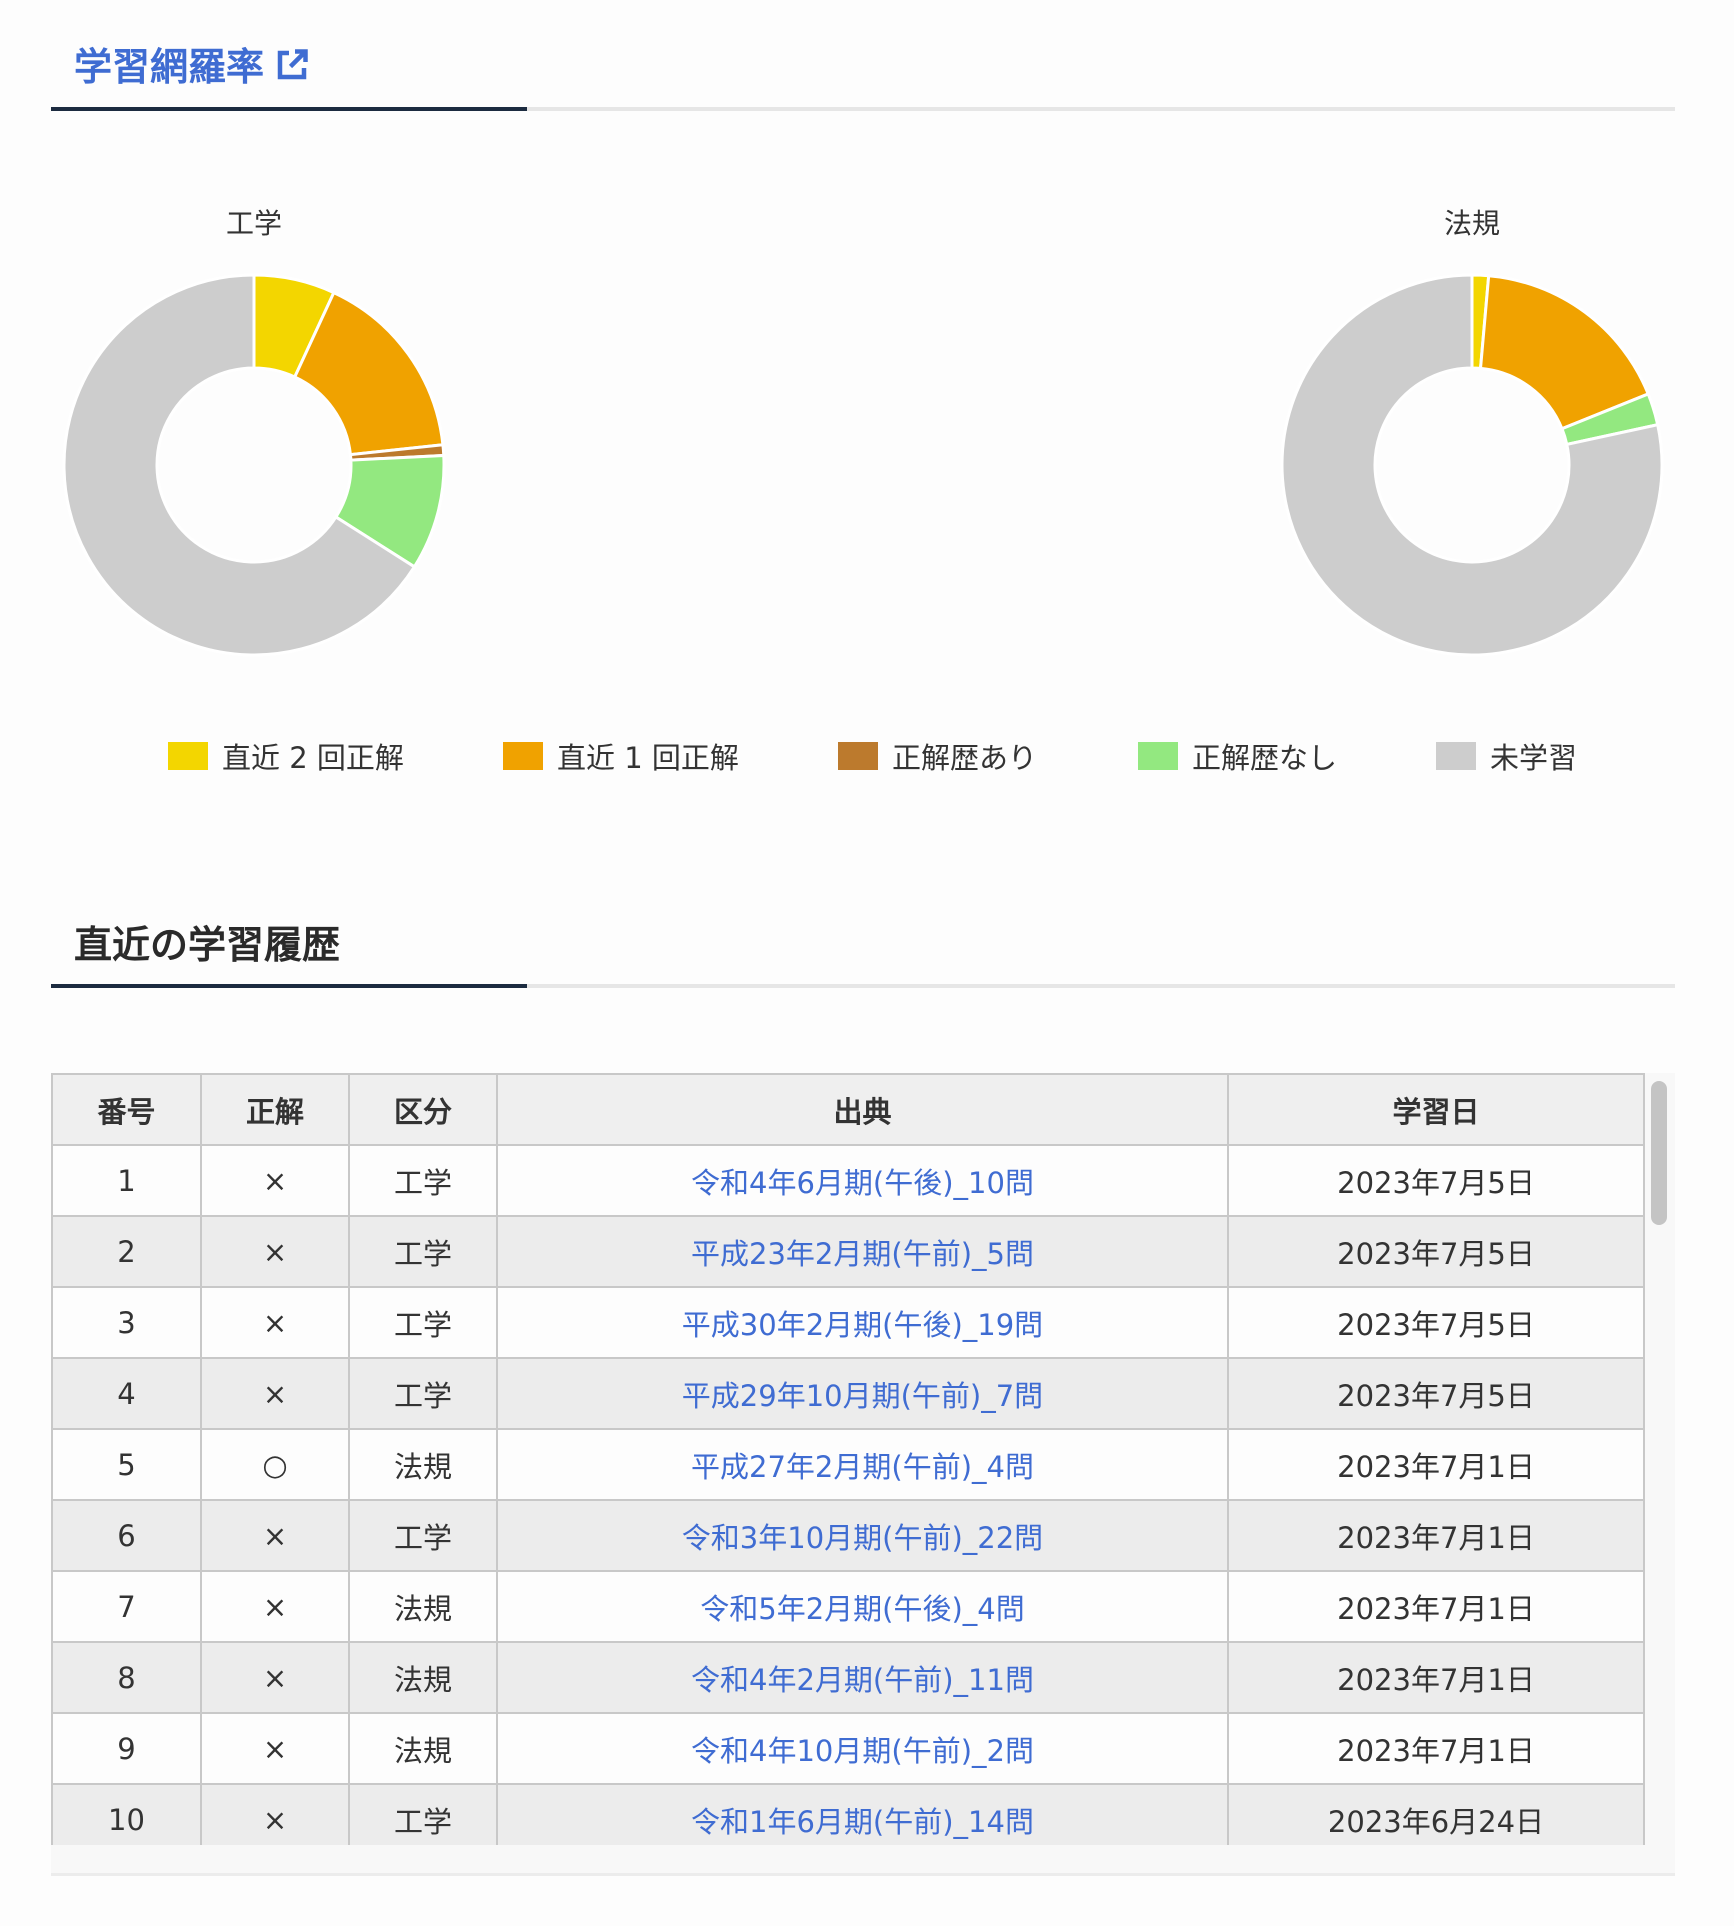  Describe the element at coordinates (862, 1251) in the screenshot. I see `row-source-link: 平成23年2月期(午前)_5問` at that location.